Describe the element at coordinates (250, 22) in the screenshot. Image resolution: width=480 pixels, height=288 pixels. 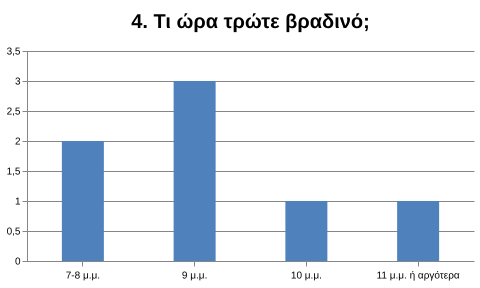
I see `chart-title: 4. Τι ώρα τρώτε βραδινό;` at that location.